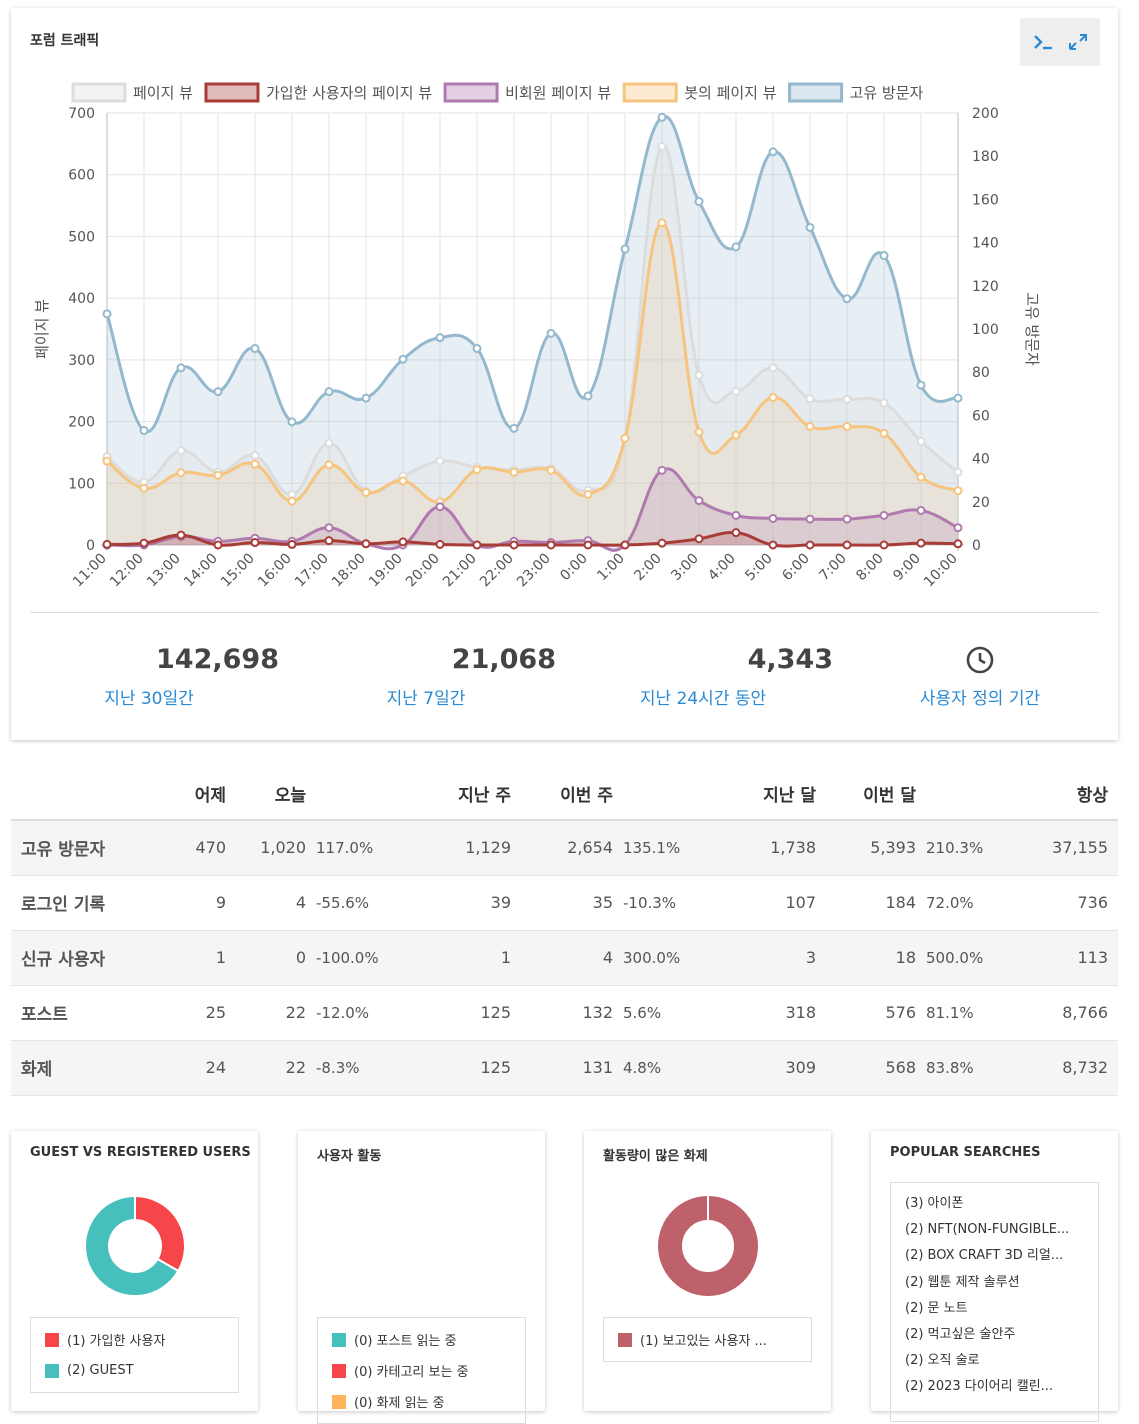 This screenshot has height=1424, width=1139. What do you see at coordinates (426, 699) in the screenshot?
I see `stat-link: 지난 7일간` at bounding box center [426, 699].